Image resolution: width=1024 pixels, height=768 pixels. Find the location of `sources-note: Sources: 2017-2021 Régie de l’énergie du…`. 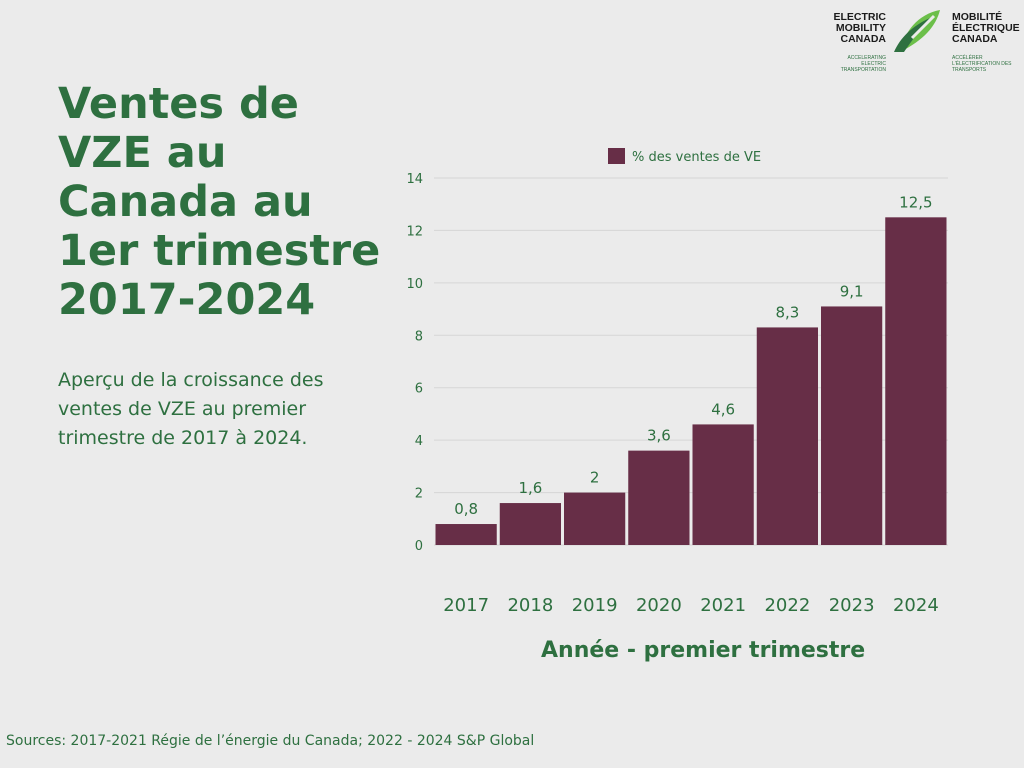

sources-note: Sources: 2017-2021 Régie de l’énergie du… is located at coordinates (270, 741).